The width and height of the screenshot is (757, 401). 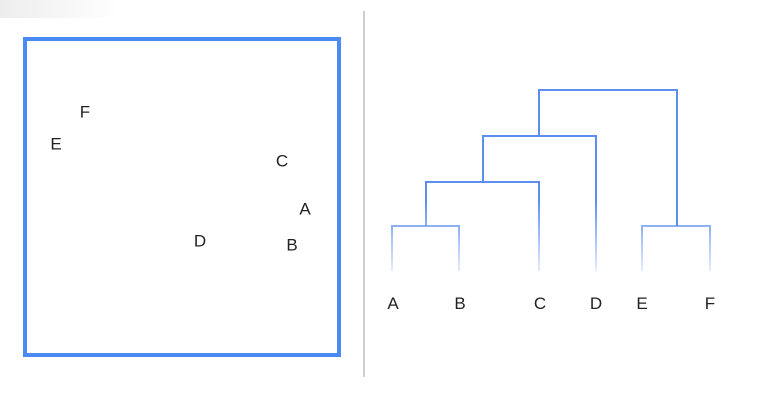 What do you see at coordinates (425, 248) in the screenshot?
I see `merge-ab-branch` at bounding box center [425, 248].